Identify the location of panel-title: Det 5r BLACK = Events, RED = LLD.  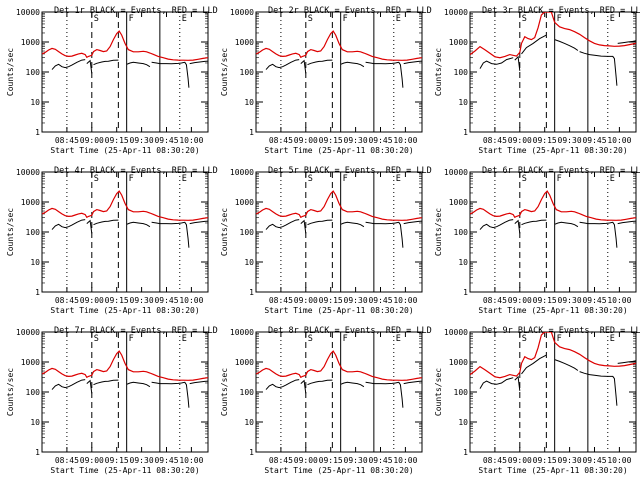
(350, 171).